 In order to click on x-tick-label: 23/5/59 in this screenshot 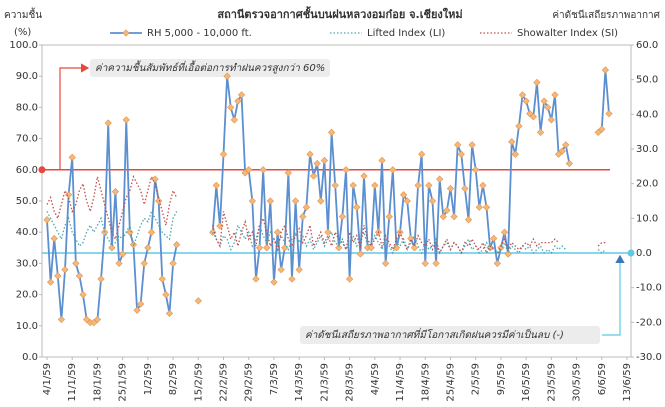, I will do `click(551, 382)`.